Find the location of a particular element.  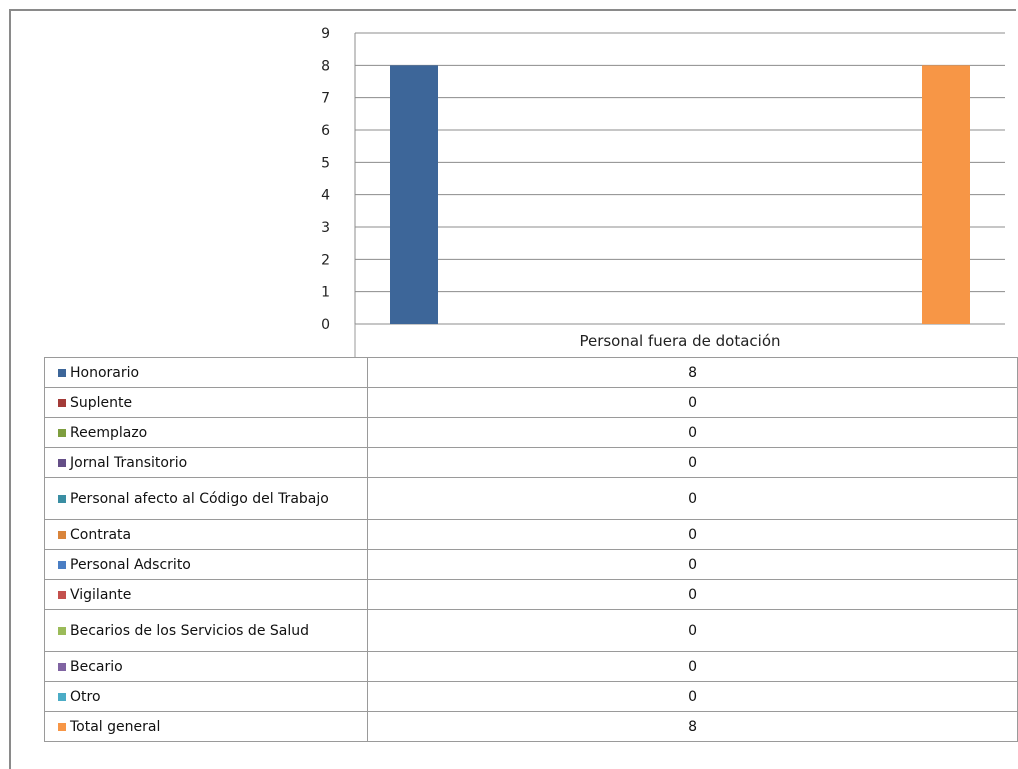

table-row: Suplente 0 is located at coordinates (530, 402).